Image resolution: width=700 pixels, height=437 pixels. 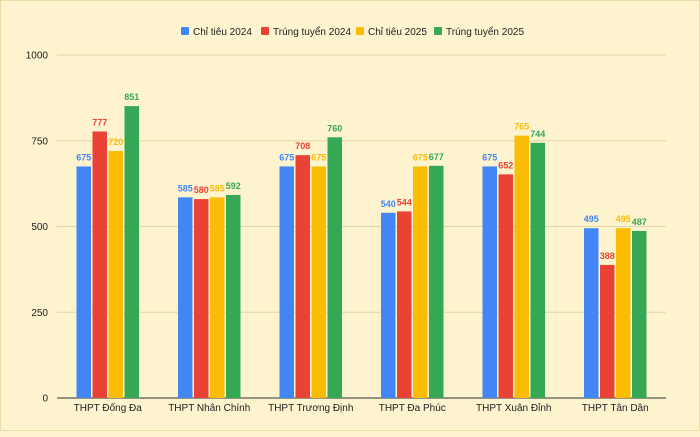 I want to click on data-label: 851, so click(x=131, y=97).